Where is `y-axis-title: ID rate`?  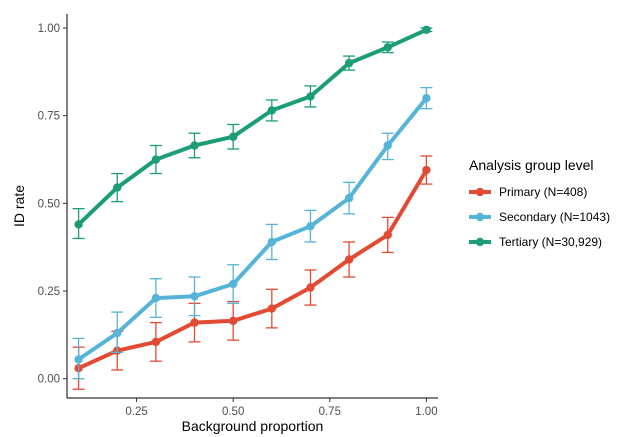 y-axis-title: ID rate is located at coordinates (19, 206).